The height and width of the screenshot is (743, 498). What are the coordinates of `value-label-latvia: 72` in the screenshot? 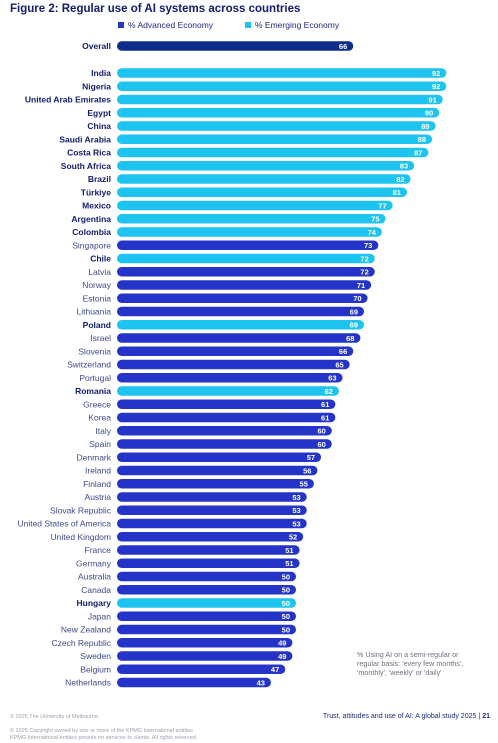 It's located at (364, 272).